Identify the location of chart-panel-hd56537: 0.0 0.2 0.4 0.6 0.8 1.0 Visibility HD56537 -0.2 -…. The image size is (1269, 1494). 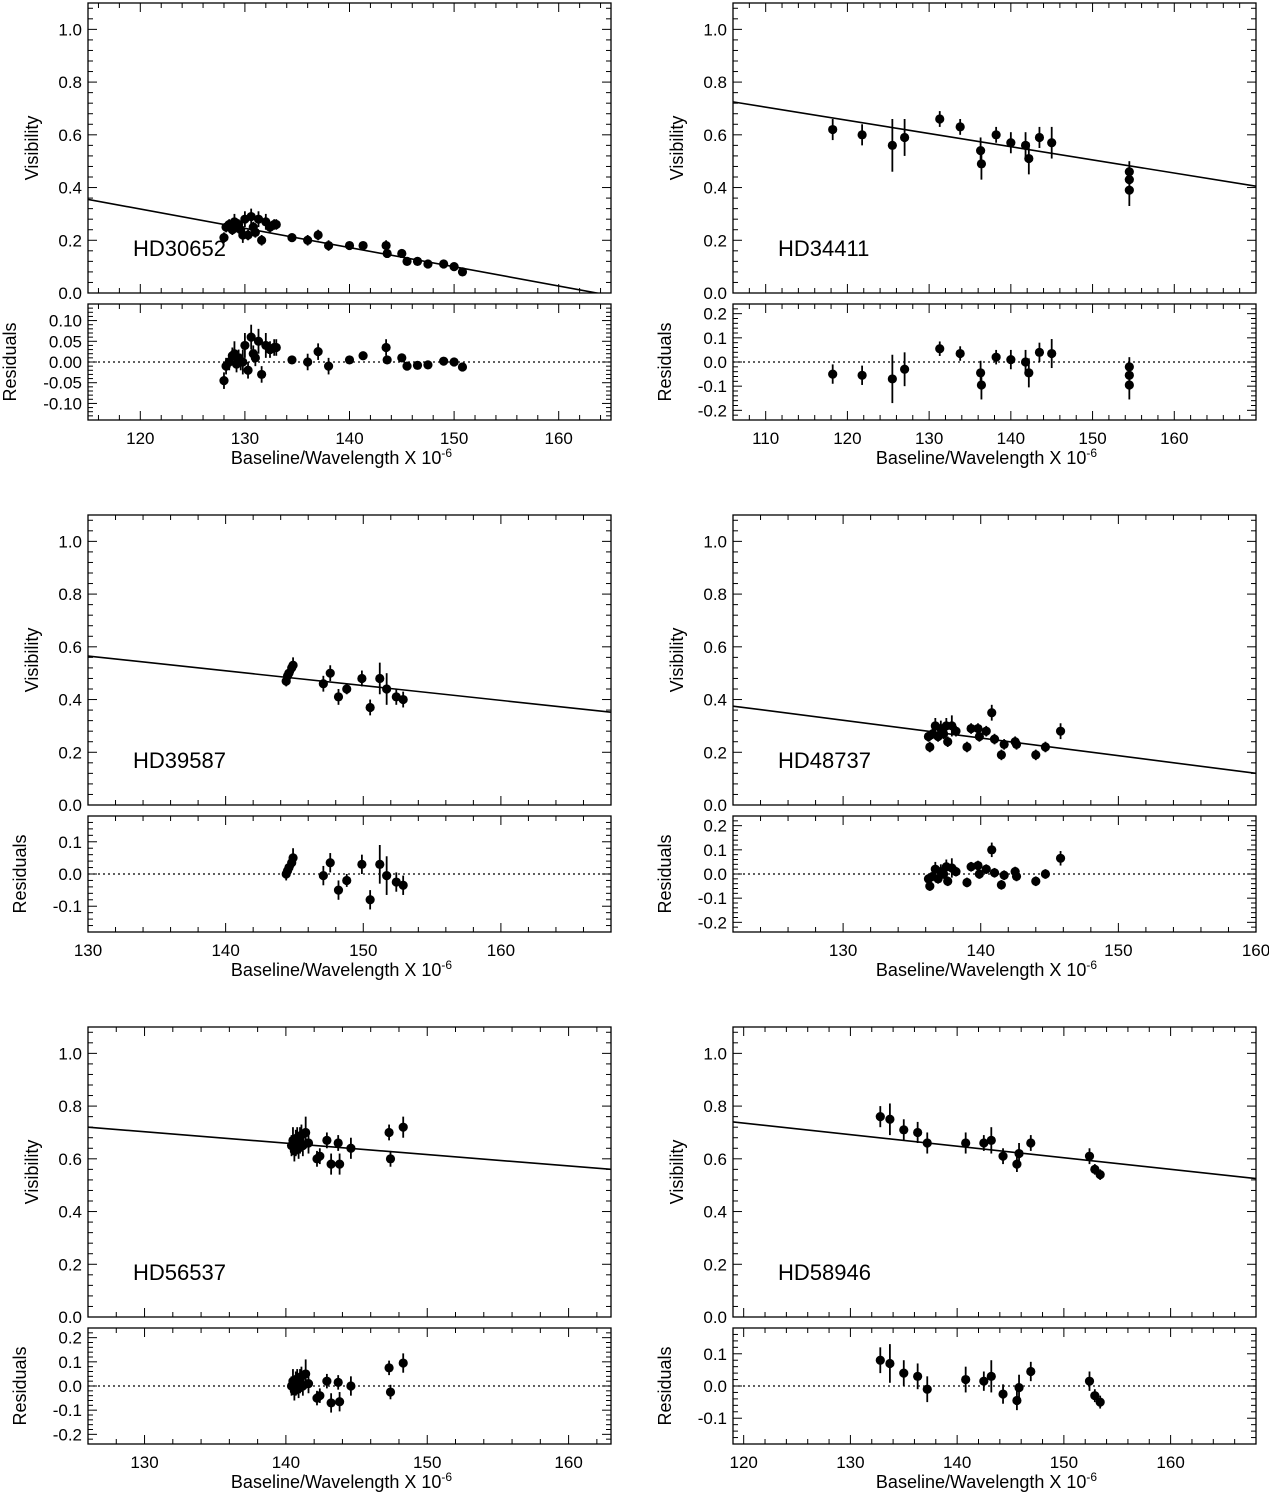
(311, 1259).